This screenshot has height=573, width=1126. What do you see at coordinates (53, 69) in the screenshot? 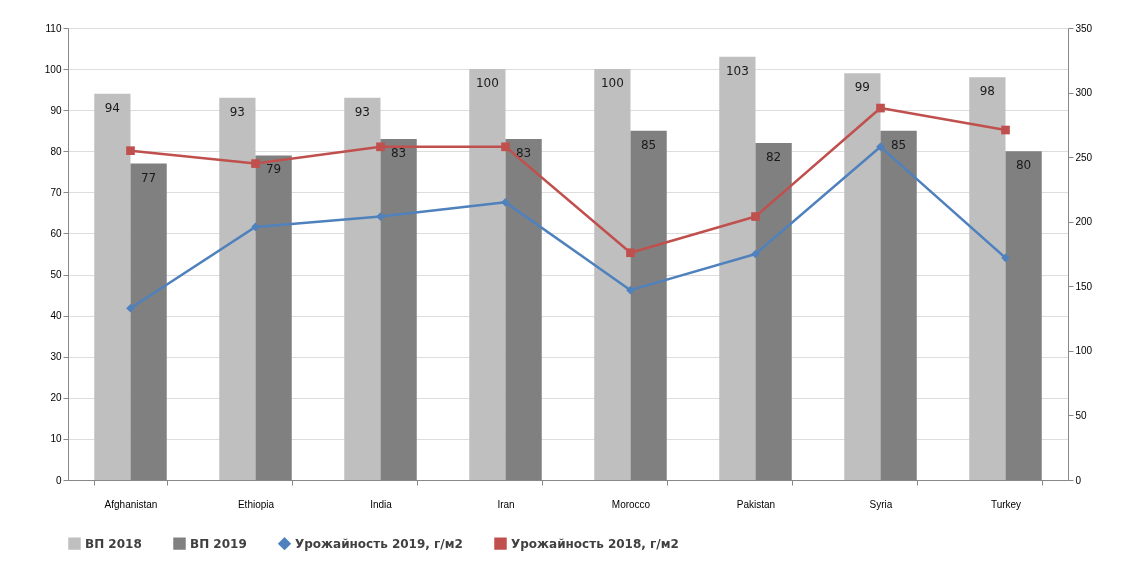
I see `y-tick-label: 100` at bounding box center [53, 69].